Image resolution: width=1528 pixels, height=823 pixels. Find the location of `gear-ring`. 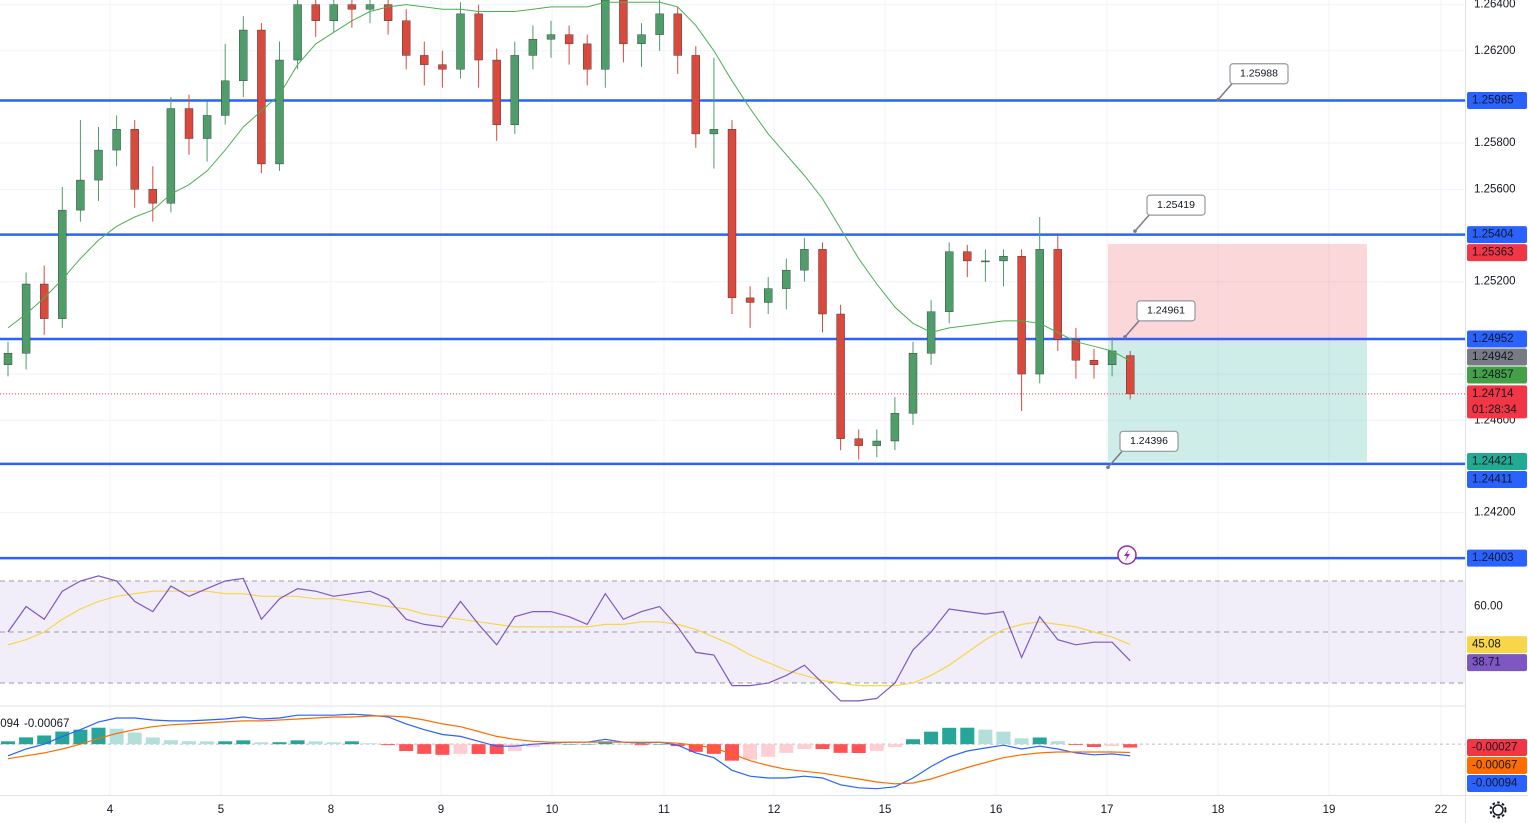

gear-ring is located at coordinates (1498, 810).